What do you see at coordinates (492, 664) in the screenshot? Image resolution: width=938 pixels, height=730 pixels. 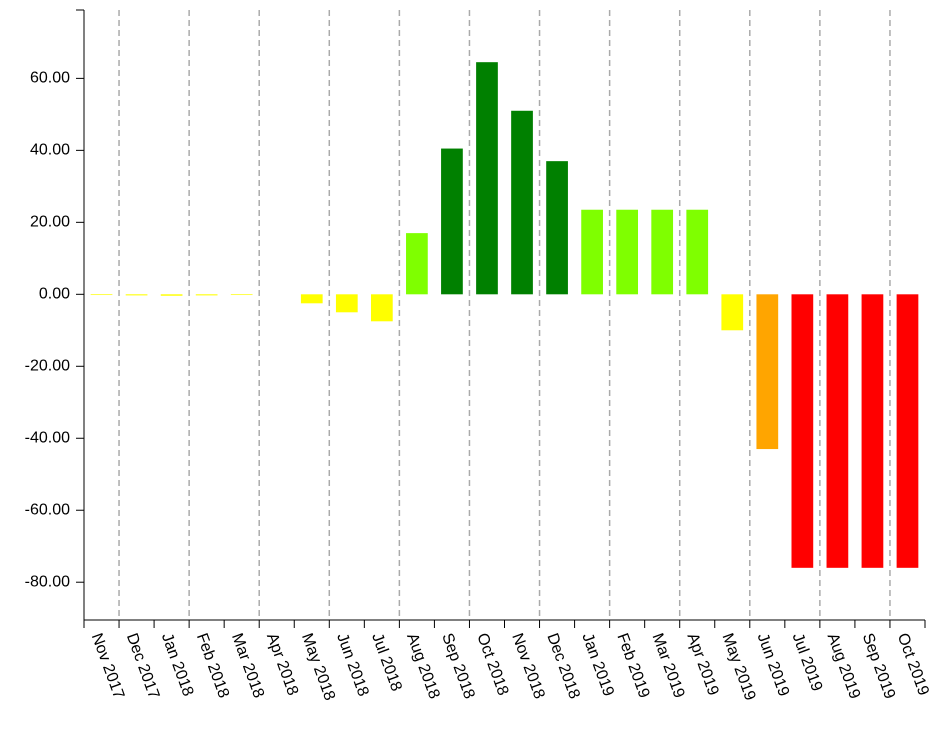 I see `x-tick-label: Oct 2018` at bounding box center [492, 664].